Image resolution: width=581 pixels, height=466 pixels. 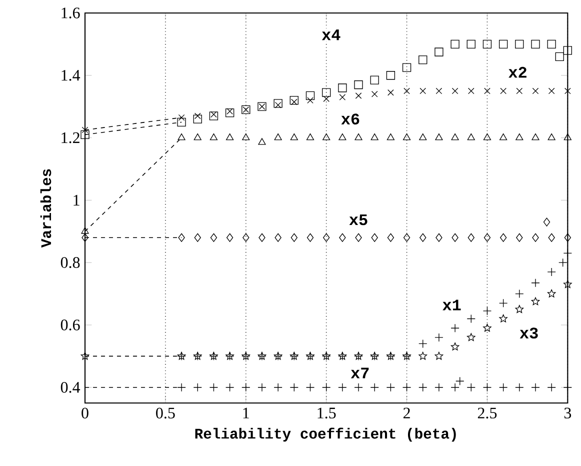 I want to click on y-tick-label: 1.6, so click(x=71, y=13).